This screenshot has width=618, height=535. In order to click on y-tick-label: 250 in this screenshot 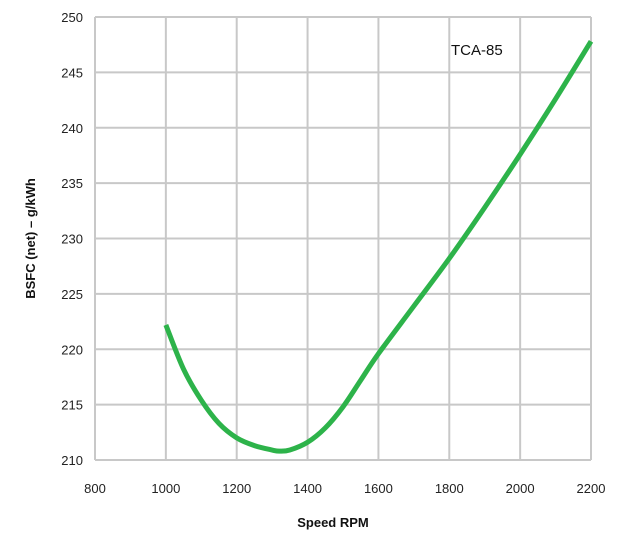, I will do `click(72, 17)`.